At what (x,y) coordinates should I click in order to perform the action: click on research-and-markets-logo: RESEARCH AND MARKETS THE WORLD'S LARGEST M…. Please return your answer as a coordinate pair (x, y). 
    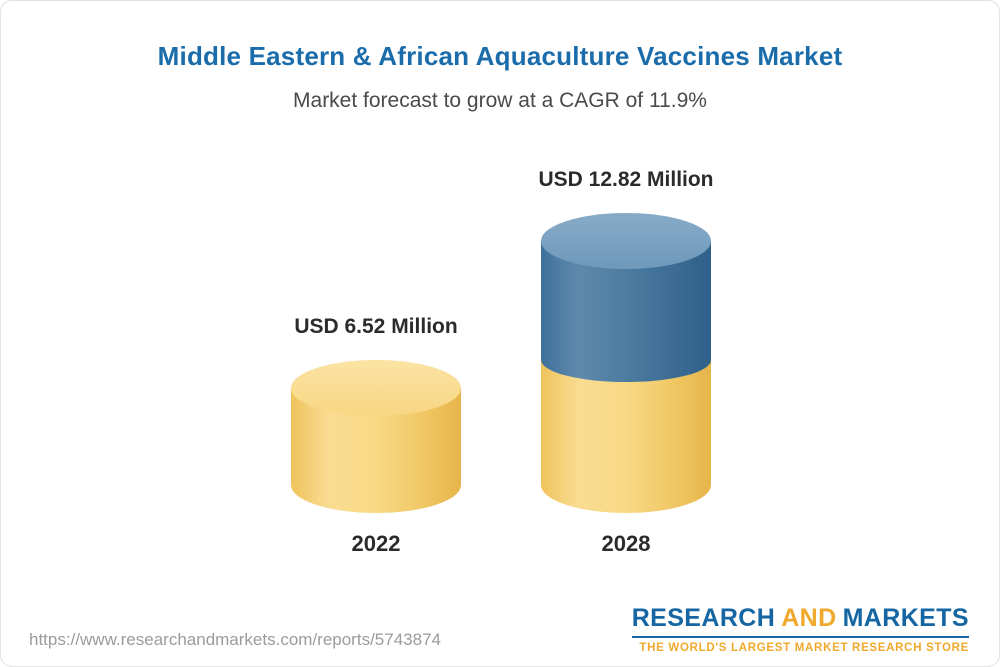
    Looking at the image, I should click on (800, 629).